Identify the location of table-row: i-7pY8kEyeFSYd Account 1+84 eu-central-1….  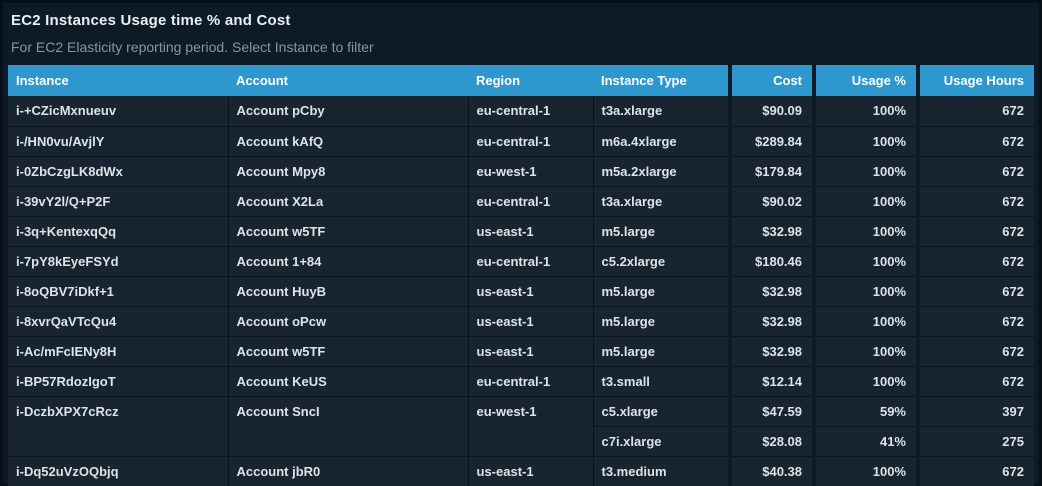
(521, 261).